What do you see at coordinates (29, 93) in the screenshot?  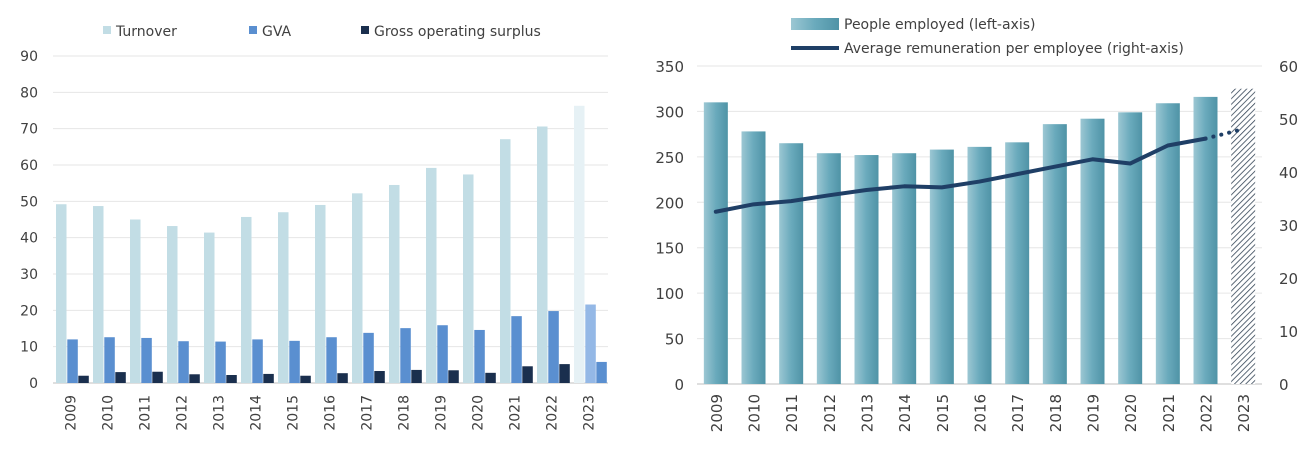 I see `y-tick-label: 80` at bounding box center [29, 93].